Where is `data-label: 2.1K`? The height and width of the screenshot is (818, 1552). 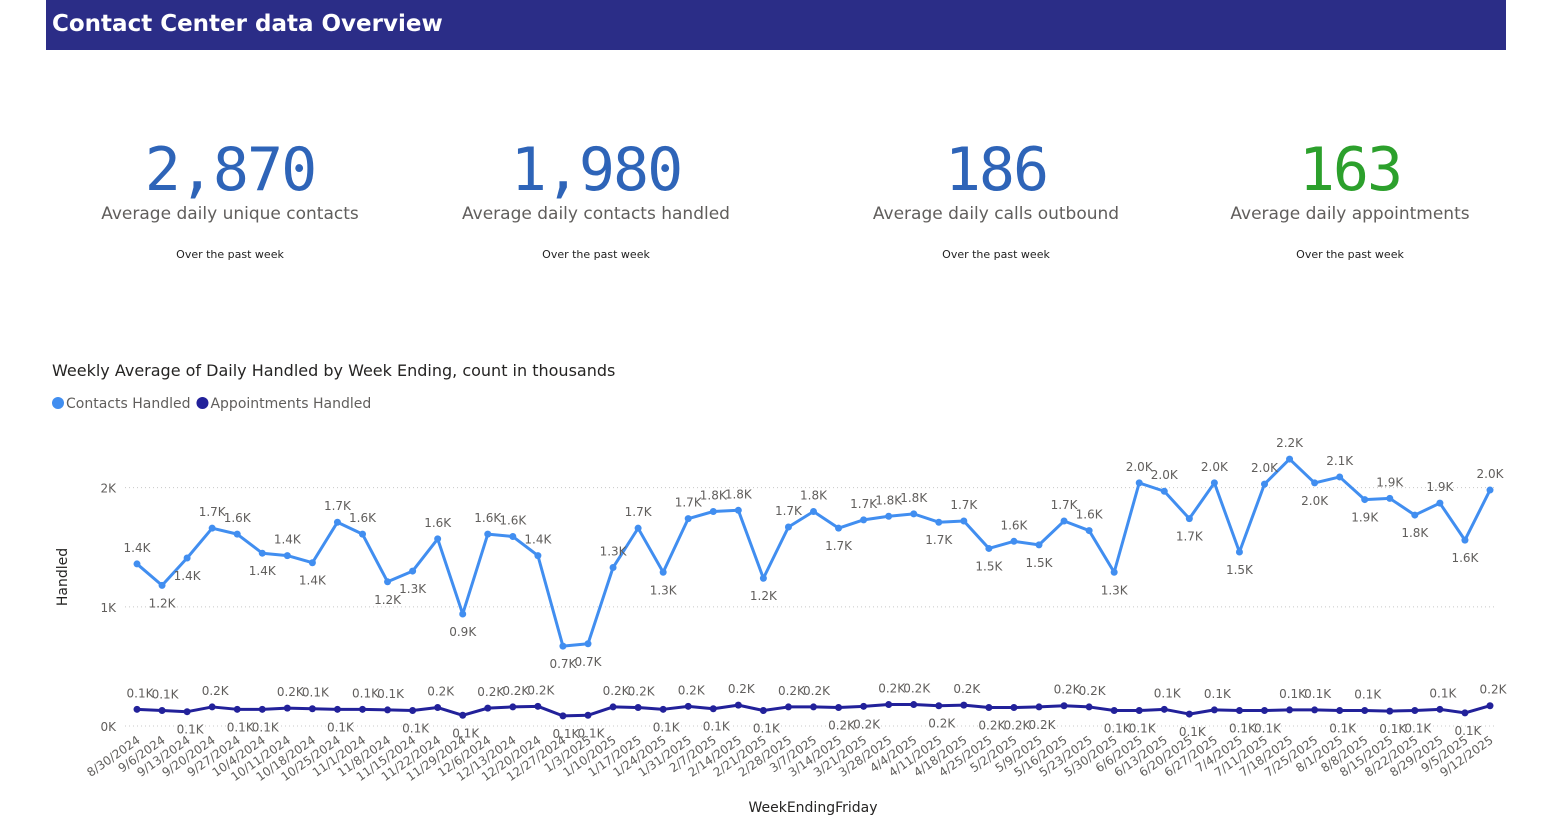 data-label: 2.1K is located at coordinates (1340, 461).